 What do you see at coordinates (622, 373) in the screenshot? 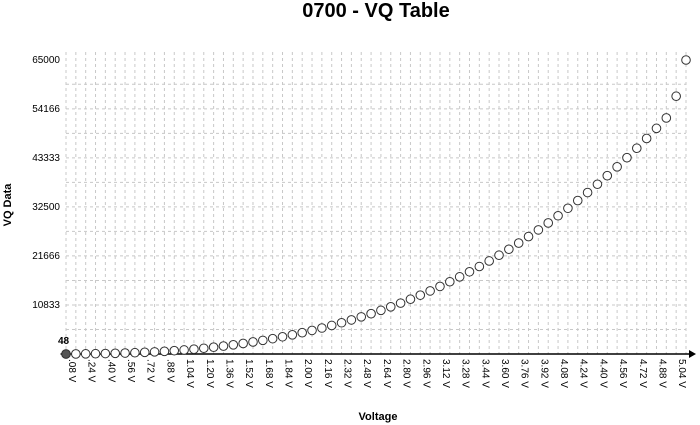
I see `x-tick-label: 4.56 V` at bounding box center [622, 373].